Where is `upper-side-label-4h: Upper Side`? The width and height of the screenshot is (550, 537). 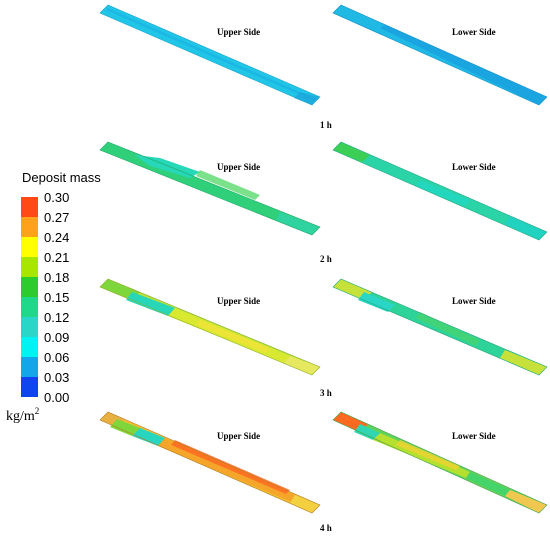 upper-side-label-4h: Upper Side is located at coordinates (238, 436).